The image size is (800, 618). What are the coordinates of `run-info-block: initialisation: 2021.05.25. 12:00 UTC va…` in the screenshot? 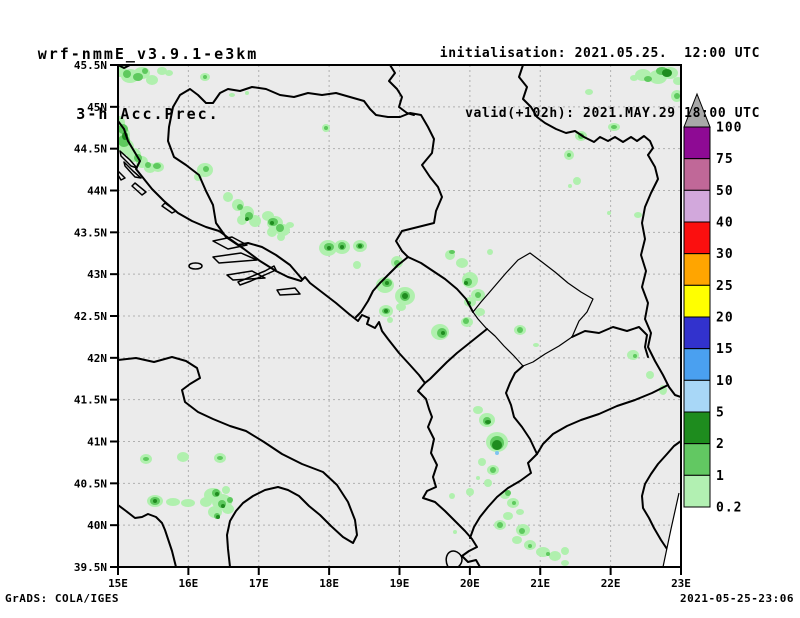 It's located at (600, 84).